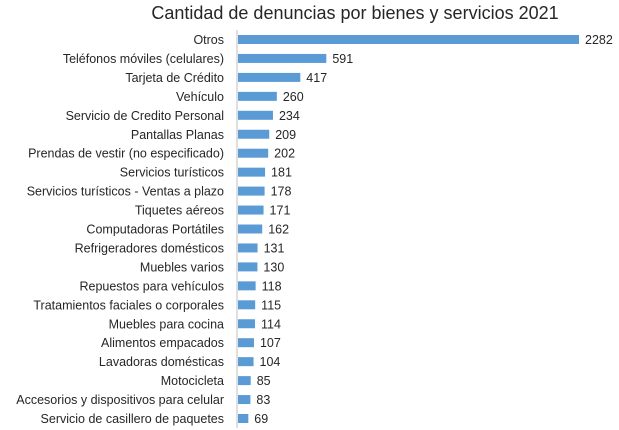  What do you see at coordinates (271, 305) in the screenshot?
I see `data-label: 115` at bounding box center [271, 305].